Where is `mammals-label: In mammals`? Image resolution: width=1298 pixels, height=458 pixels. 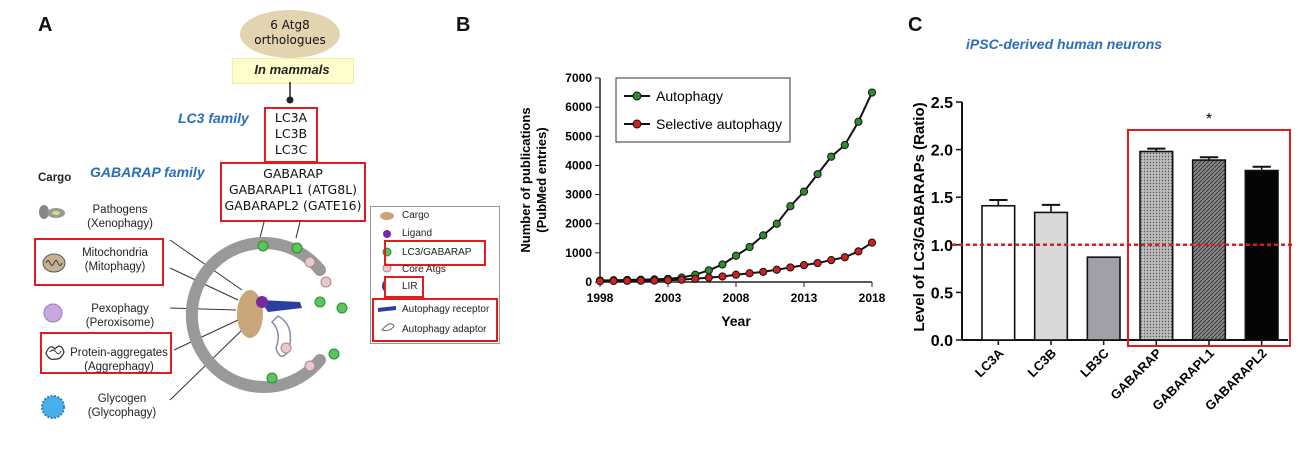 mammals-label: In mammals is located at coordinates (292, 69).